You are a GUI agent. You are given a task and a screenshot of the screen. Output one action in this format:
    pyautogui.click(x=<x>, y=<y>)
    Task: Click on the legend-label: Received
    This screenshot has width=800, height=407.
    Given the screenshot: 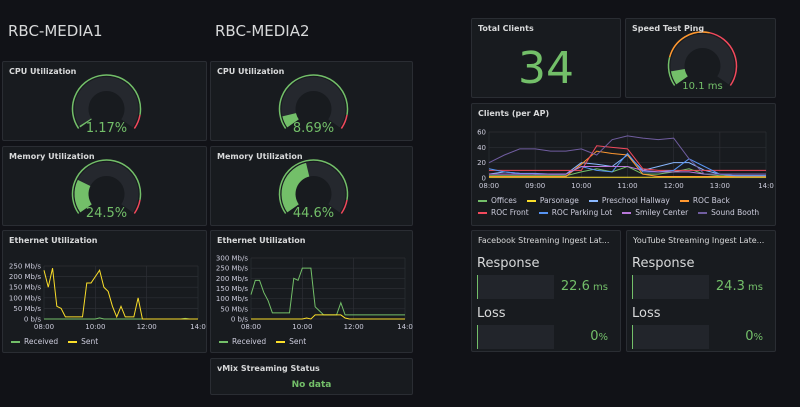 What is the action you would take?
    pyautogui.click(x=41, y=341)
    